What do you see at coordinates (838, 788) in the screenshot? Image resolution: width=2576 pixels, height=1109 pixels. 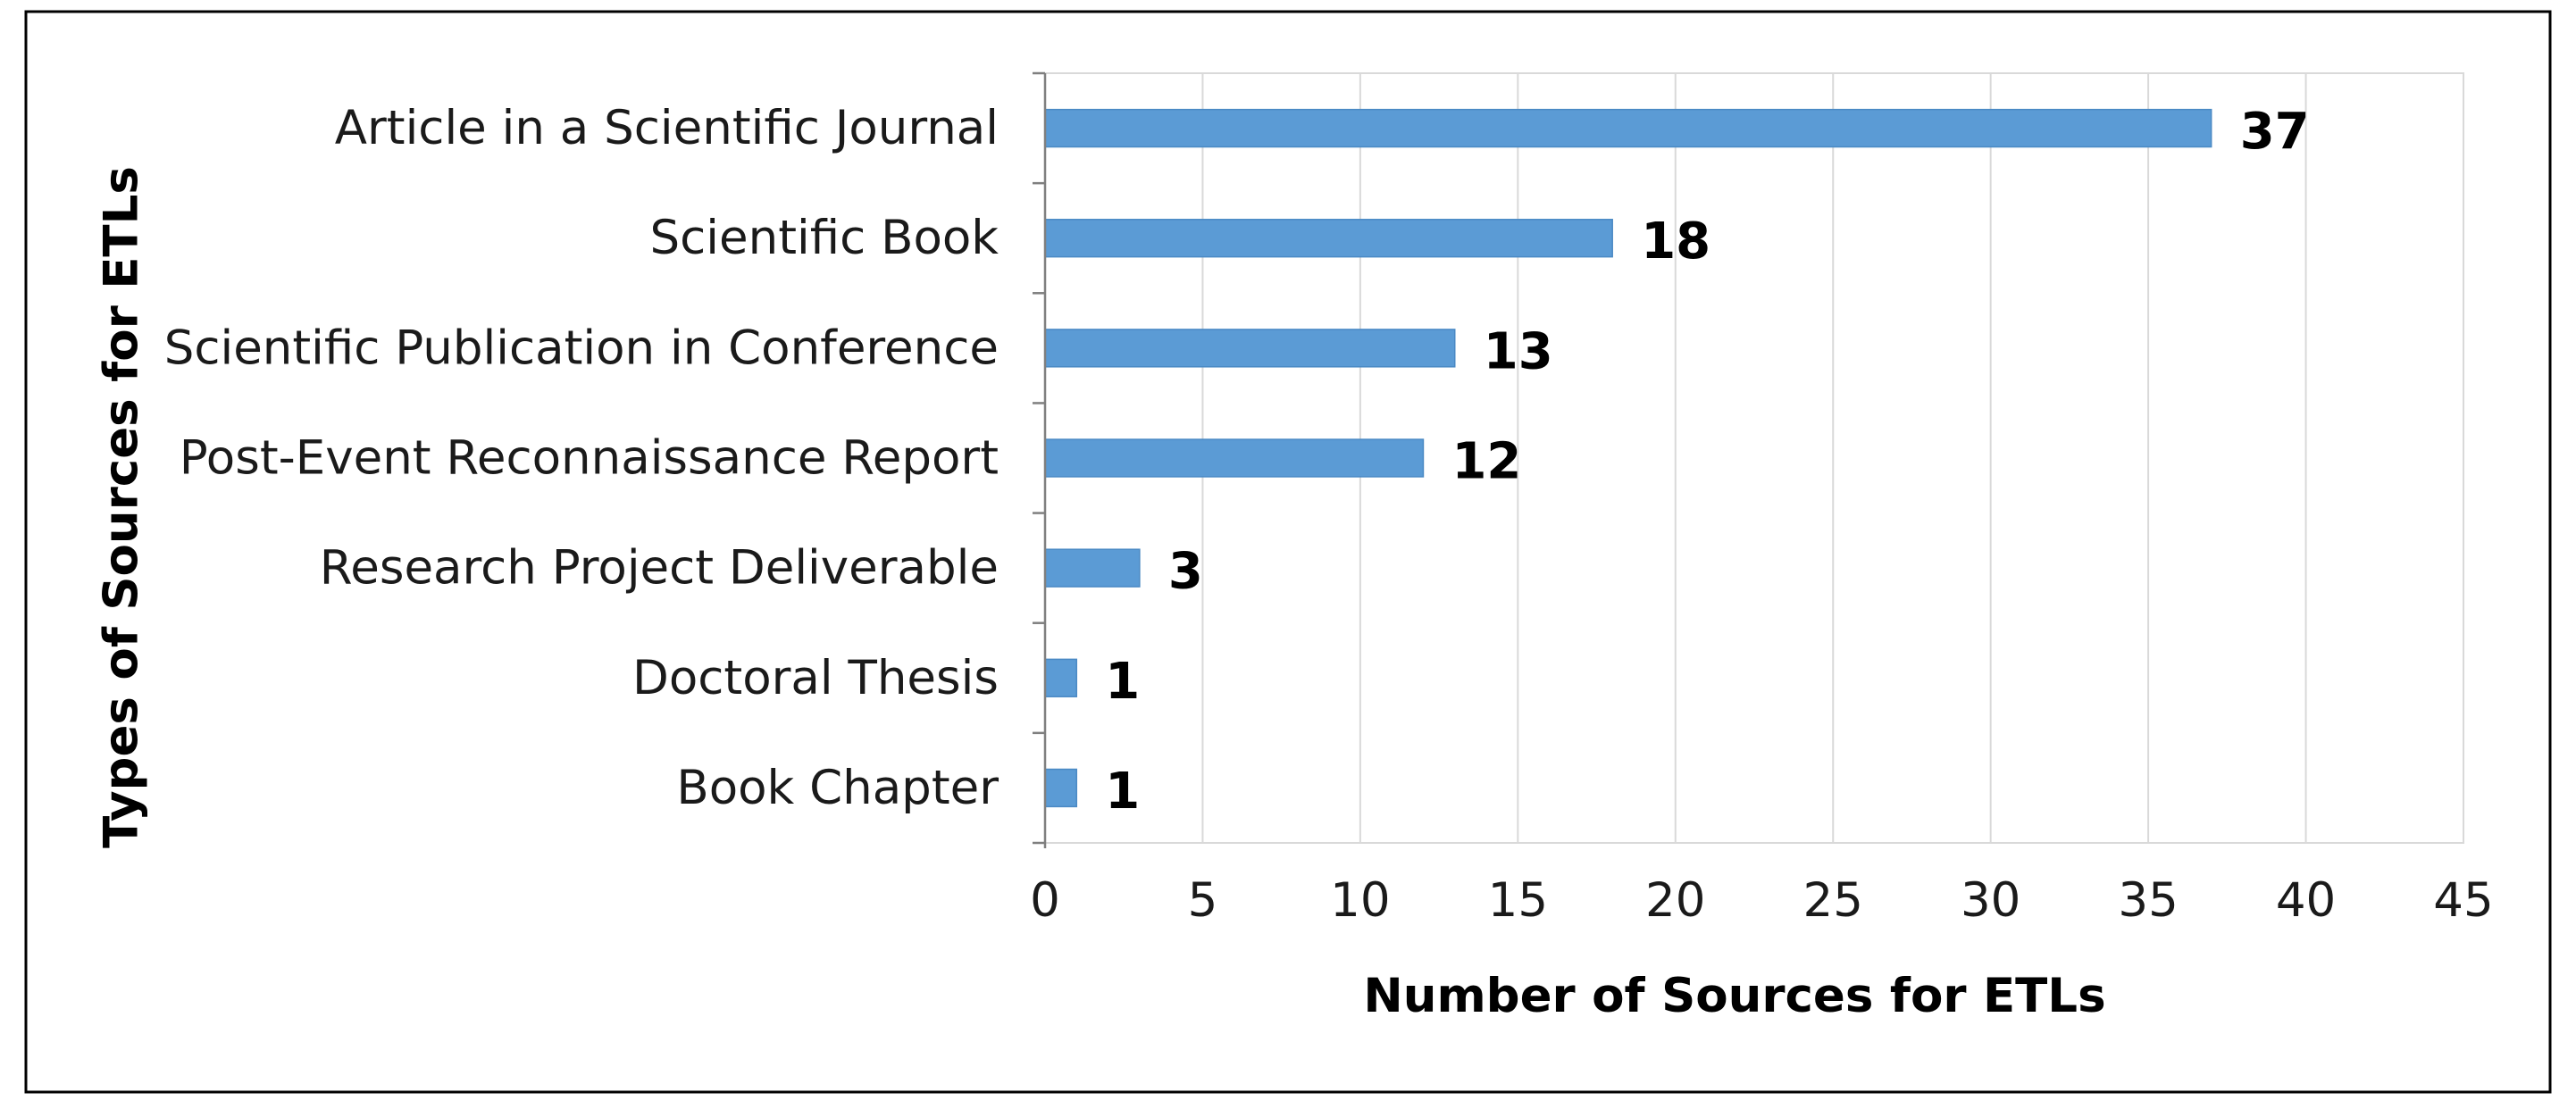 I see `category-label: Book Chapter` at bounding box center [838, 788].